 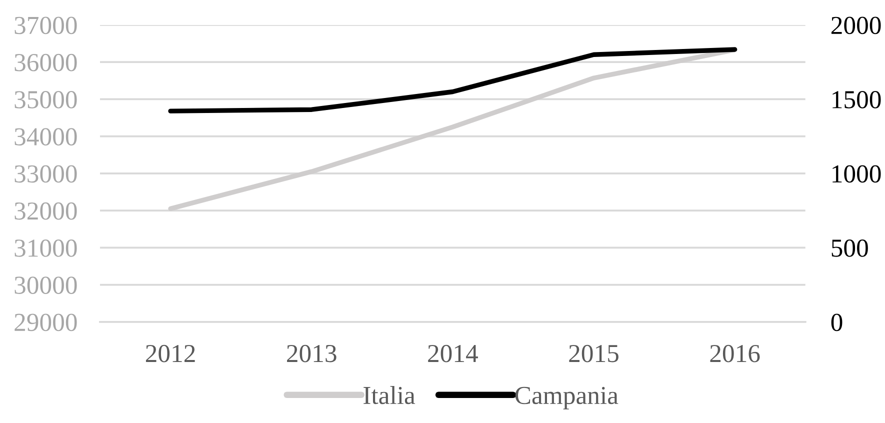 What do you see at coordinates (45, 174) in the screenshot?
I see `y-tick-label: 33000` at bounding box center [45, 174].